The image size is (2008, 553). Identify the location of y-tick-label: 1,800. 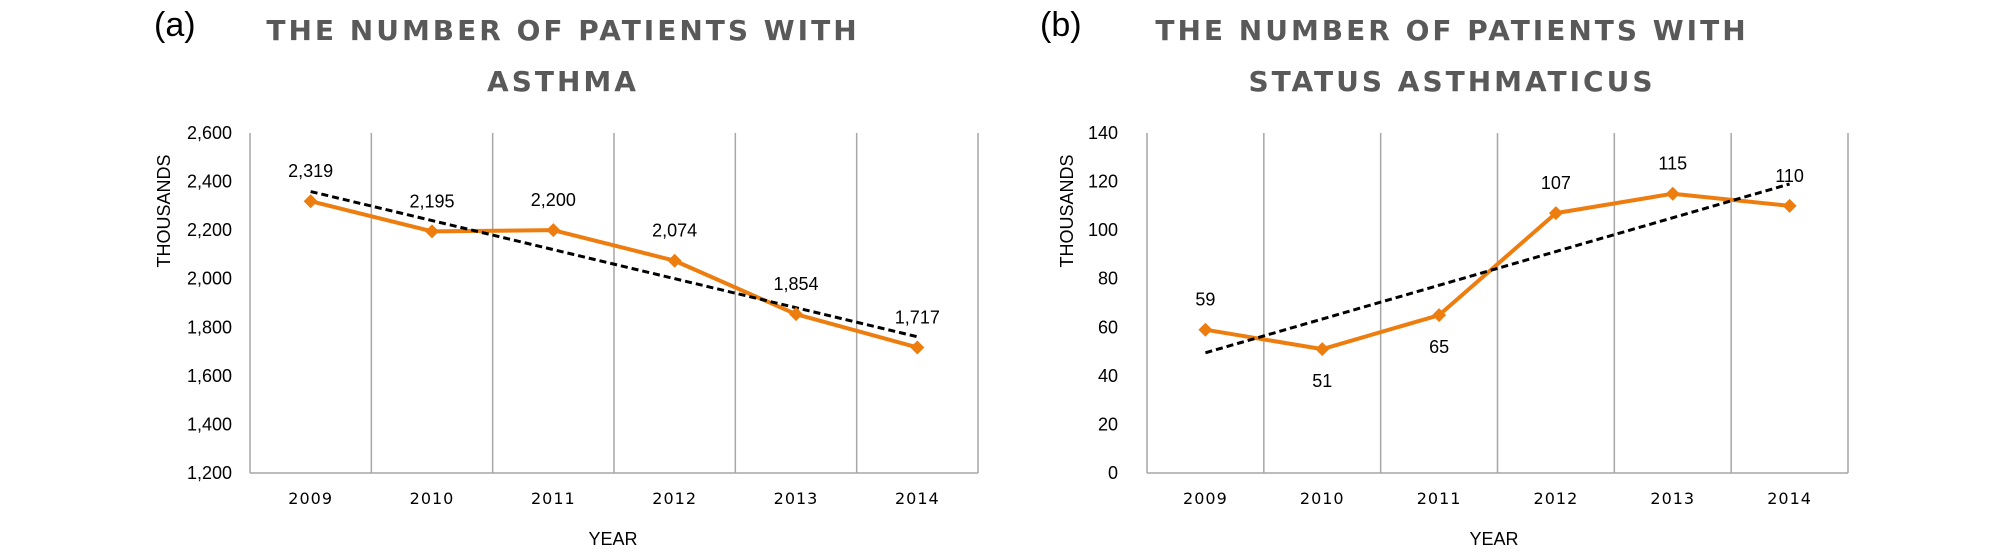
(209, 327).